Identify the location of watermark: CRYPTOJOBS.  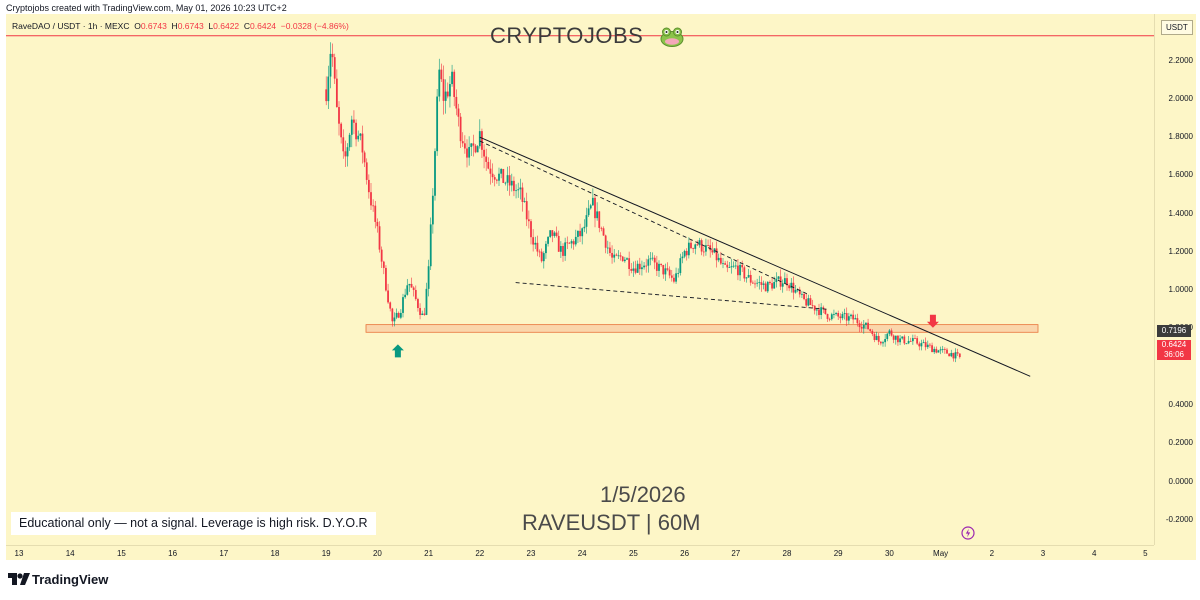
(587, 36).